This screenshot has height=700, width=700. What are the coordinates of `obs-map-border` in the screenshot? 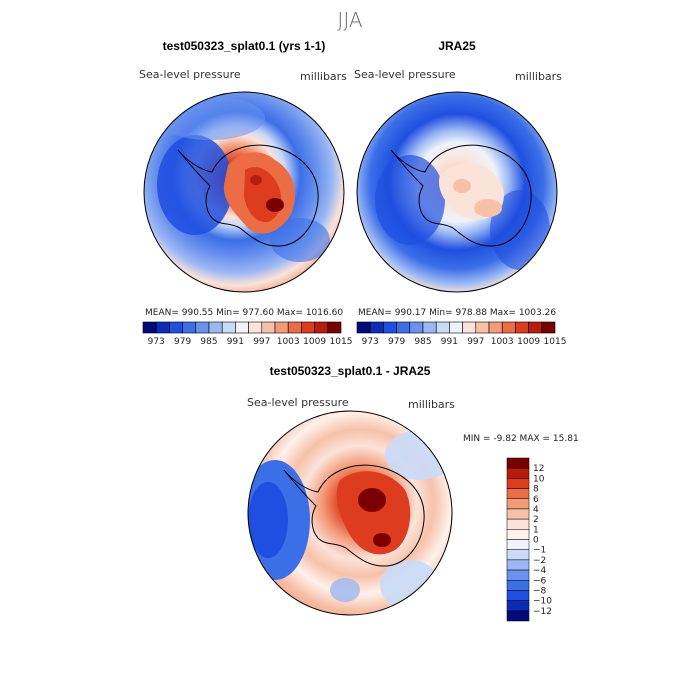 It's located at (457, 192).